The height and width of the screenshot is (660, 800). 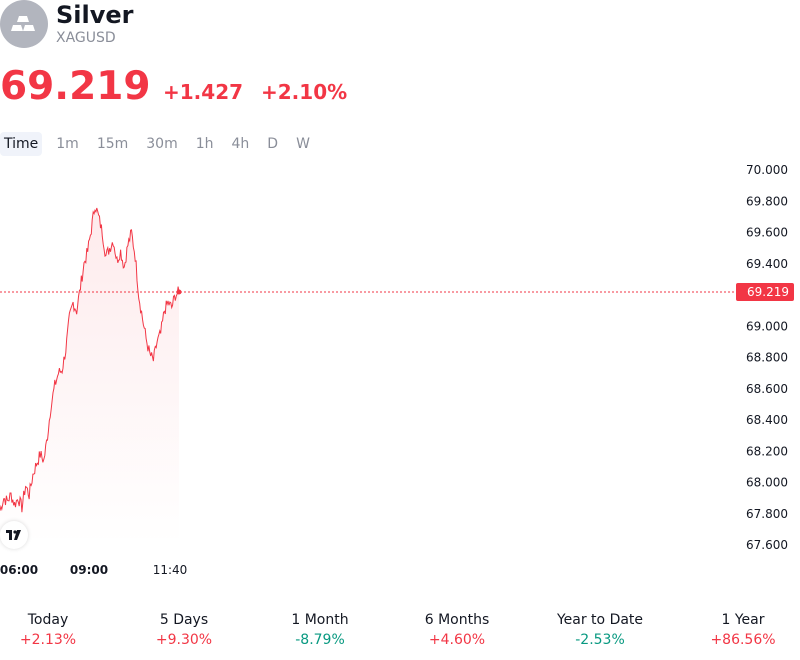 I want to click on time-axis: 06:00 09:00 11:40, so click(x=93, y=570).